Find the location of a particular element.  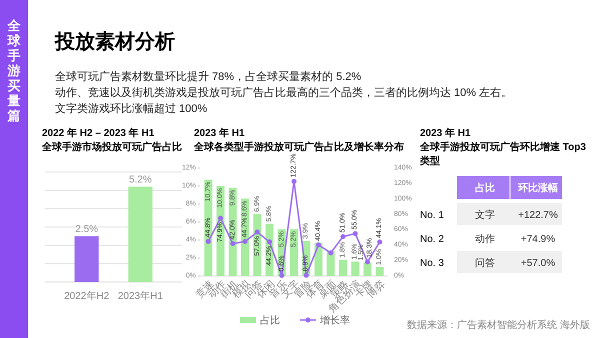

x-tick-label: 2023年H1 is located at coordinates (141, 296).